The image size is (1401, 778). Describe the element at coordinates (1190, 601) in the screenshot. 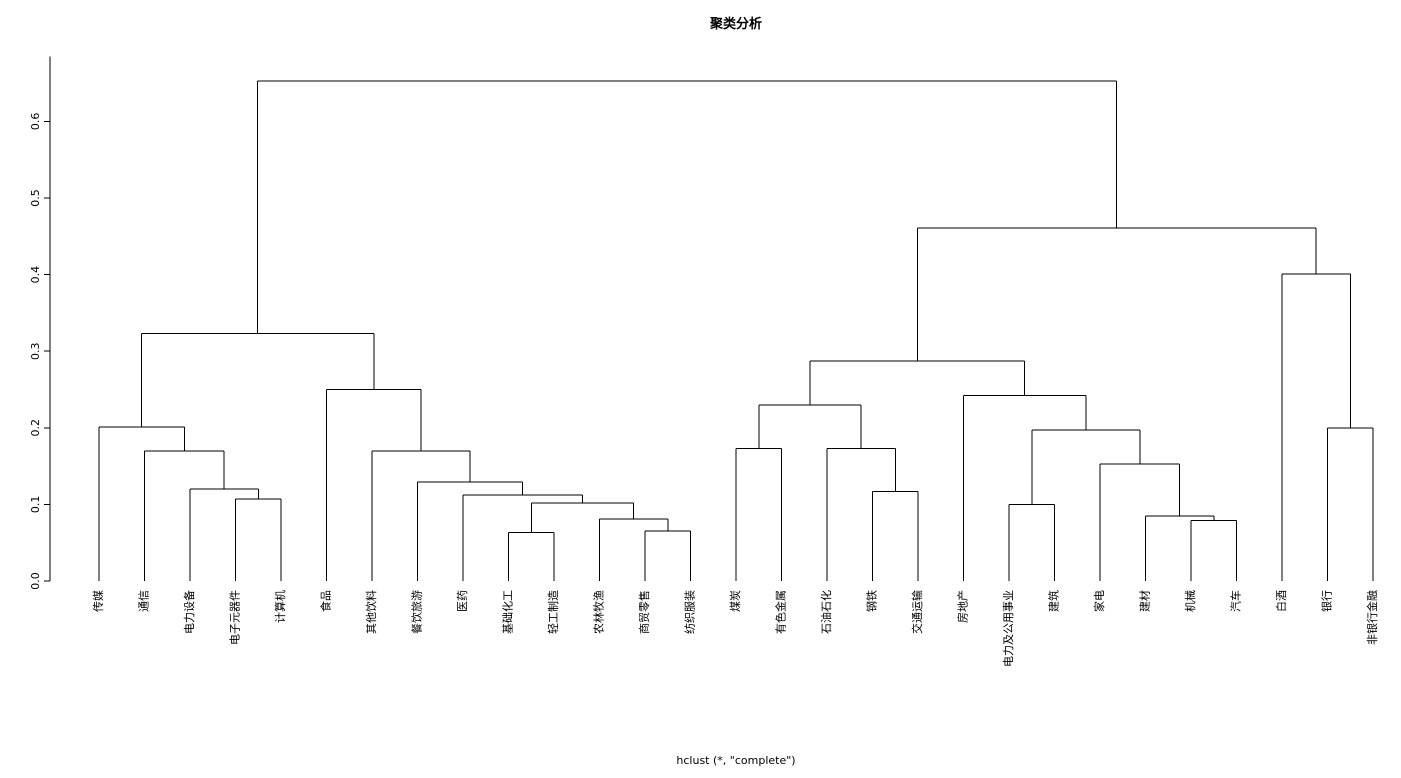

I see `leaf-label: 机械` at that location.